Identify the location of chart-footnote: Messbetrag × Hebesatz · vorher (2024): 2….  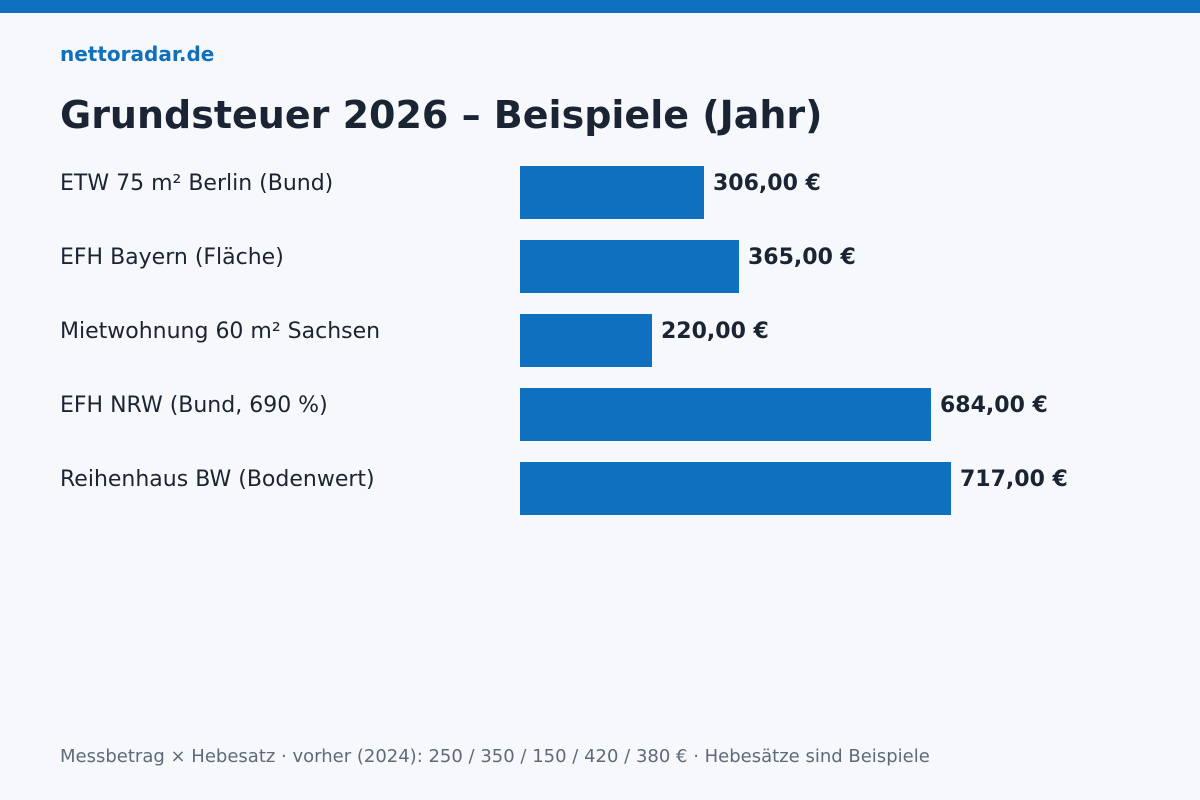
(495, 756).